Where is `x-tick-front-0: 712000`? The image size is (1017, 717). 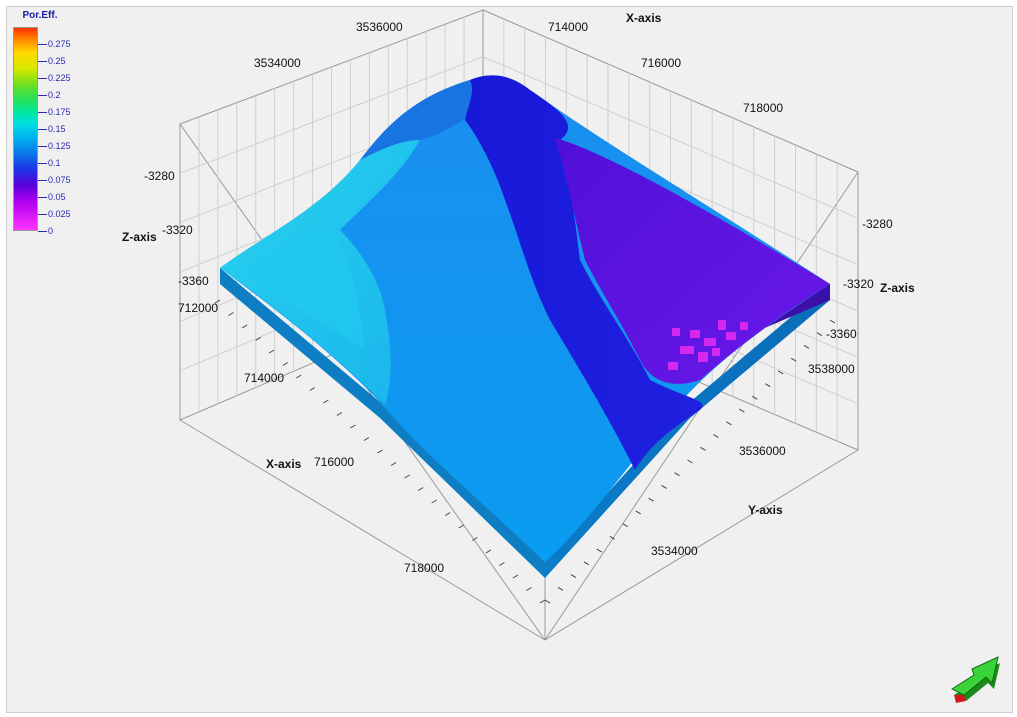
x-tick-front-0: 712000 is located at coordinates (198, 308).